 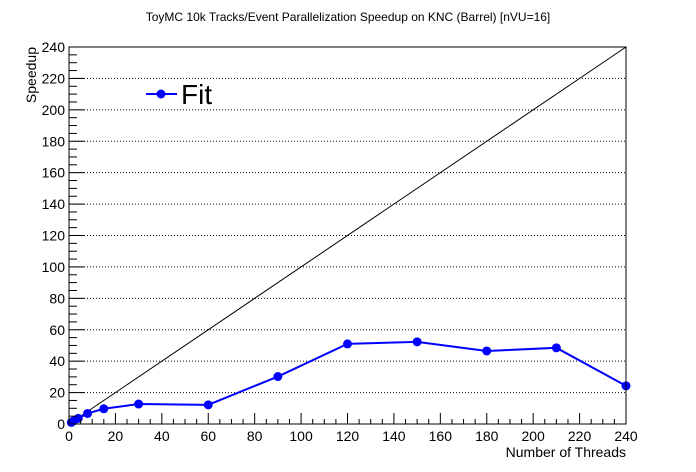 I want to click on x-tick-label: 40, so click(x=162, y=436).